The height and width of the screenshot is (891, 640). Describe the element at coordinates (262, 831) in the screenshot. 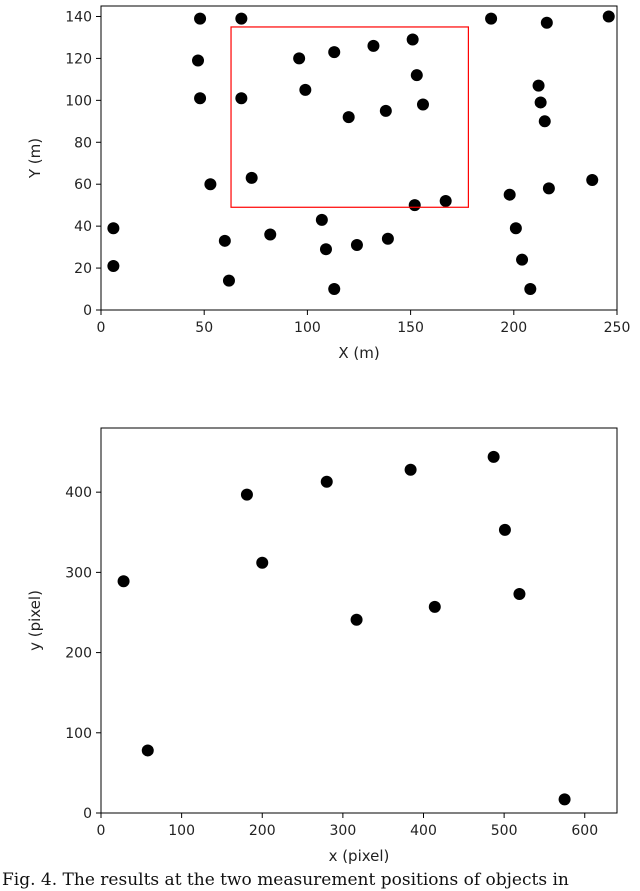

I see `bottom-x-tick-label: 200` at that location.